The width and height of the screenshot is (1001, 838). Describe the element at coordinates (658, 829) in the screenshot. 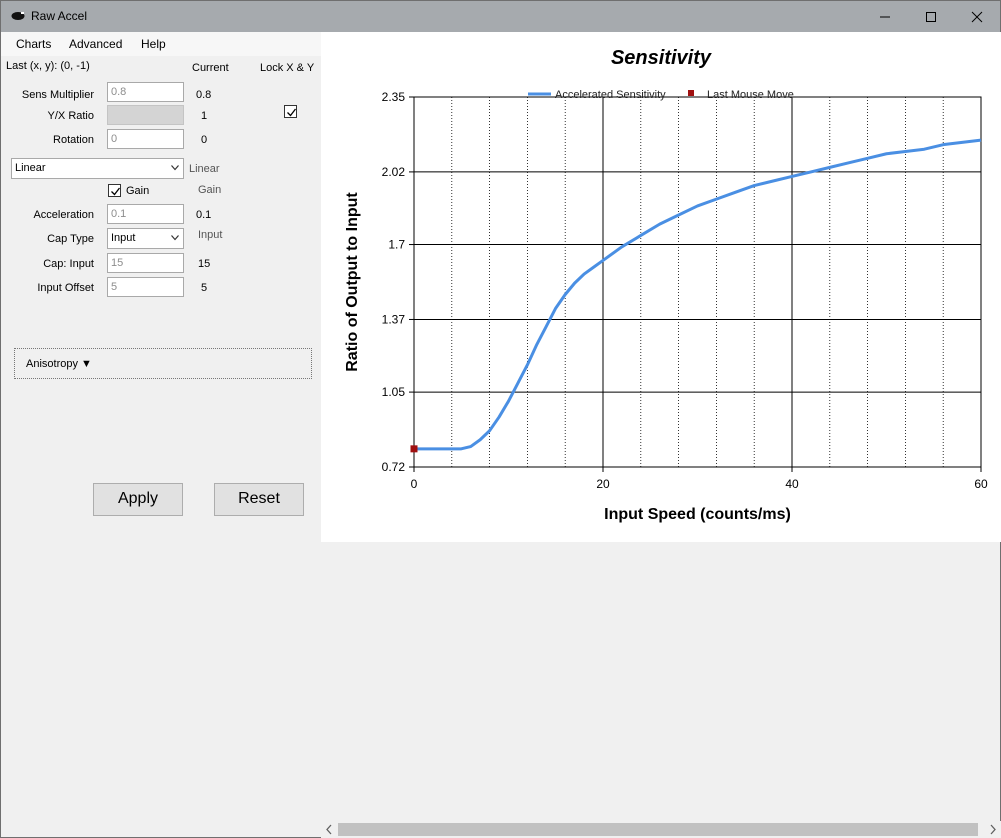

I see `scrollbar-thumb` at that location.